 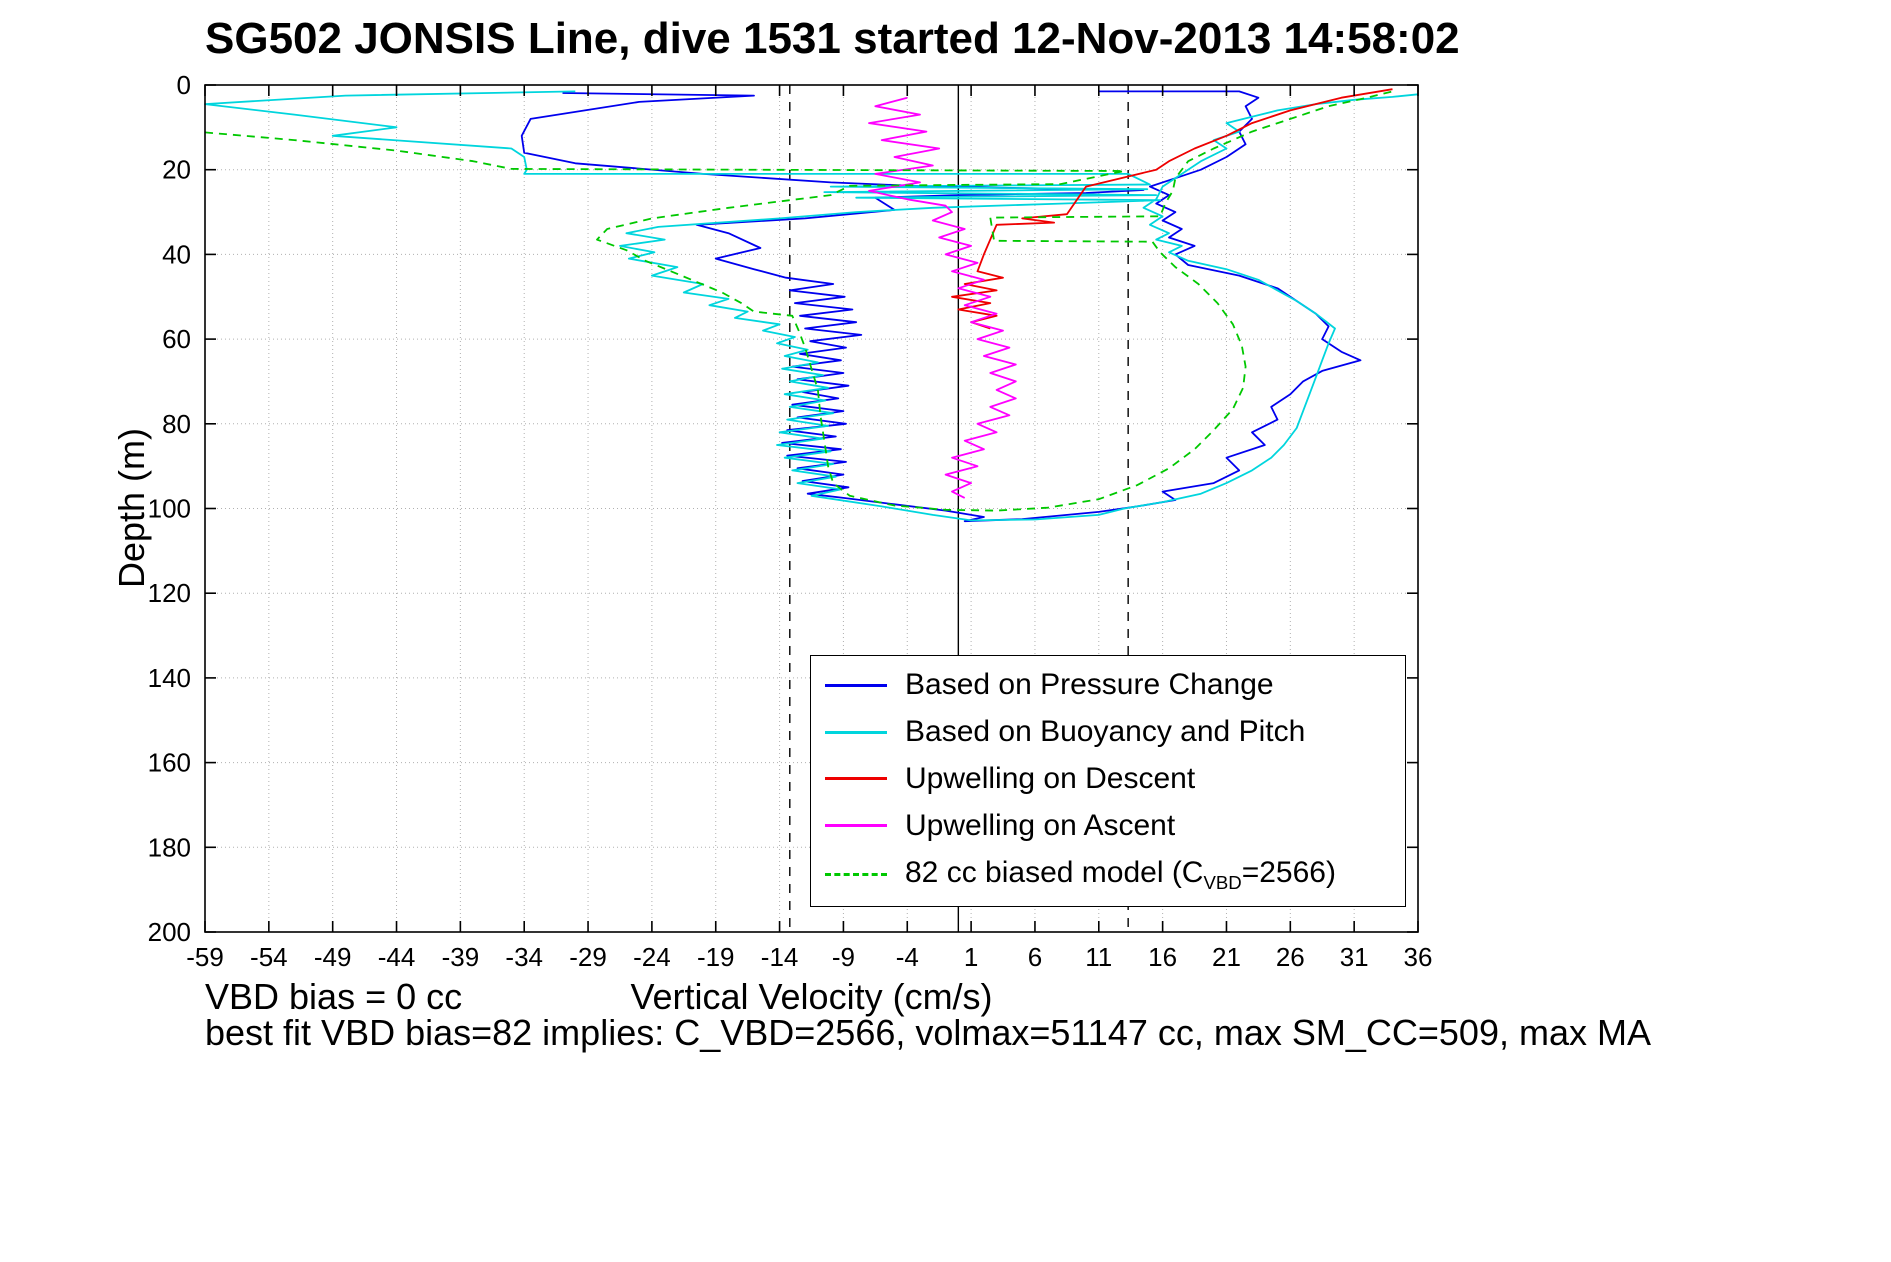 I want to click on legend-item-pressure: Based on Pressure Change, so click(x=1112, y=685).